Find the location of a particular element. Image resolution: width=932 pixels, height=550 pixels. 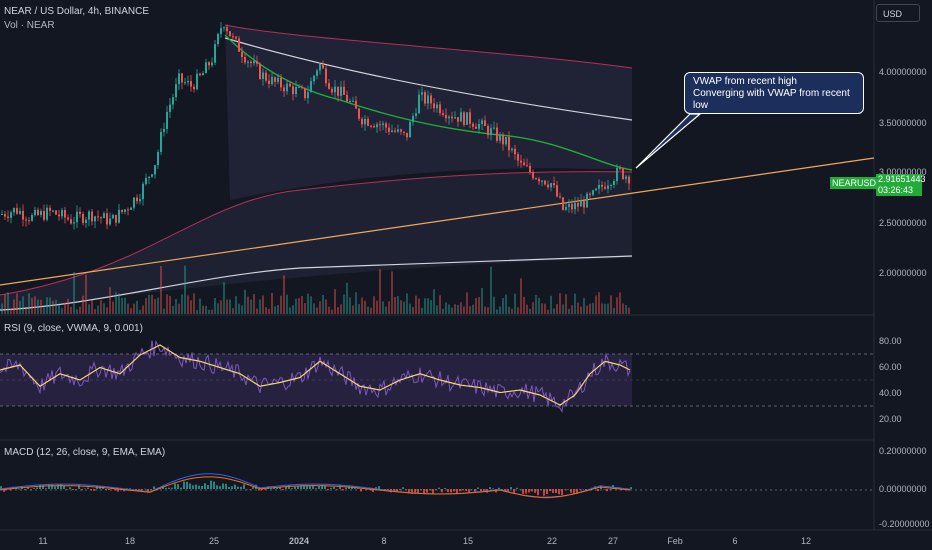

volume-label: Vol · NEAR is located at coordinates (29, 25).